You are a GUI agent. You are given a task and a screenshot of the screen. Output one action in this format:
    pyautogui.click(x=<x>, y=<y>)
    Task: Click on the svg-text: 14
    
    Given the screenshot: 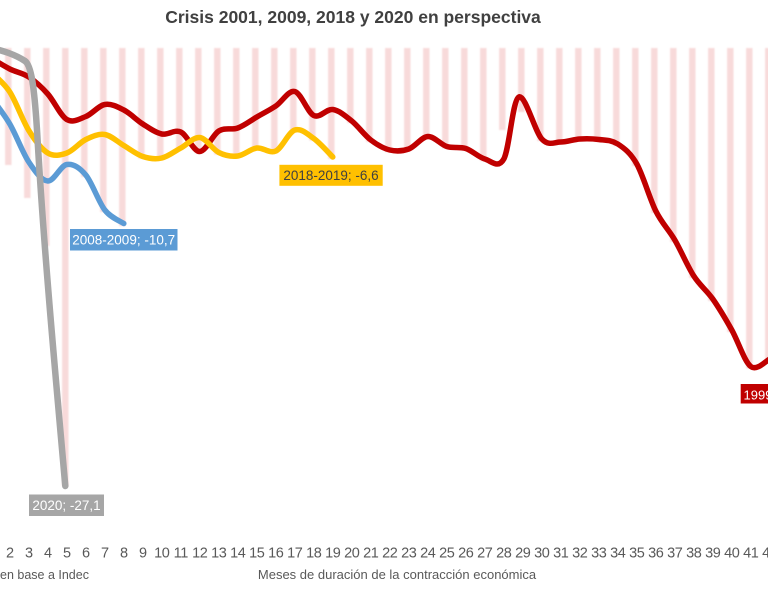 What is the action you would take?
    pyautogui.click(x=238, y=554)
    